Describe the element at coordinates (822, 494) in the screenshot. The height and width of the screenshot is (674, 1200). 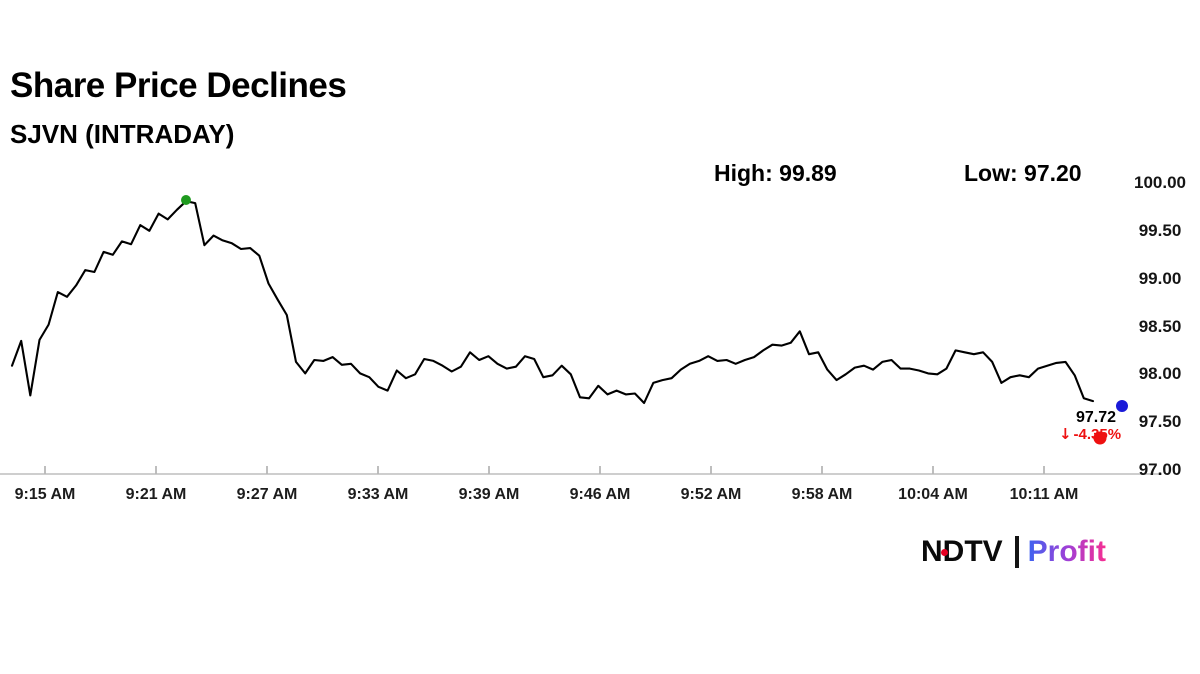
I see `x-tick-label: 9:58 AM` at that location.